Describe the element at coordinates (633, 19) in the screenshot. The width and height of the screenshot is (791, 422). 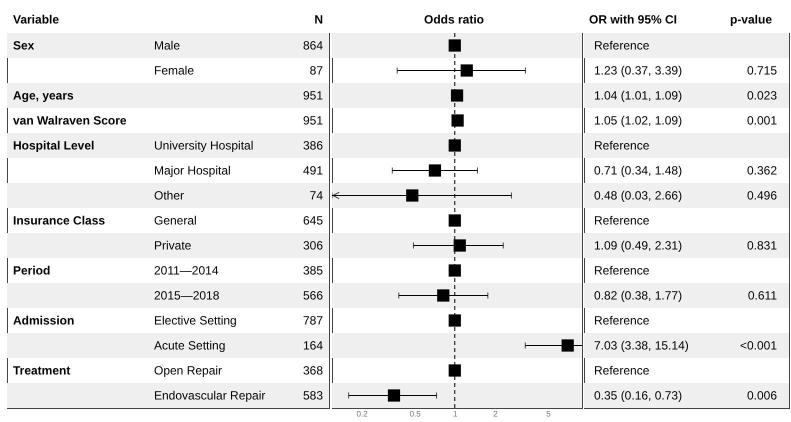
I see `text: OR with 95% CI` at that location.